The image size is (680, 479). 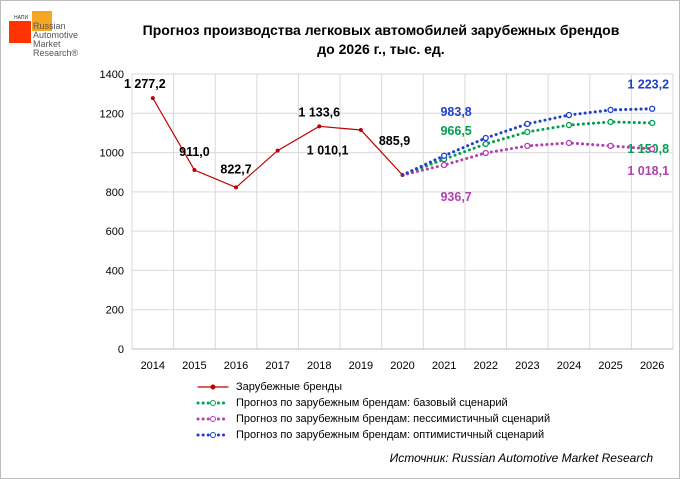 What do you see at coordinates (361, 366) in the screenshot?
I see `x-tick-label: 2019` at bounding box center [361, 366].